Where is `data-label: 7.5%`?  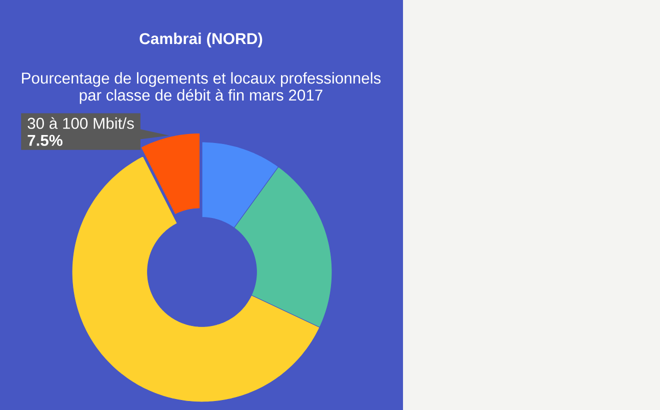 data-label: 7.5% is located at coordinates (45, 140).